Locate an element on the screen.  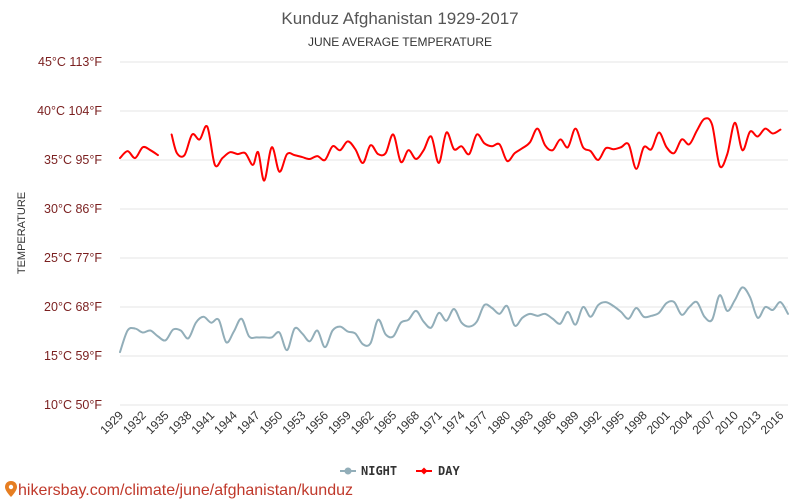
y-tick-label: 35°C 95°F is located at coordinates (73, 160).